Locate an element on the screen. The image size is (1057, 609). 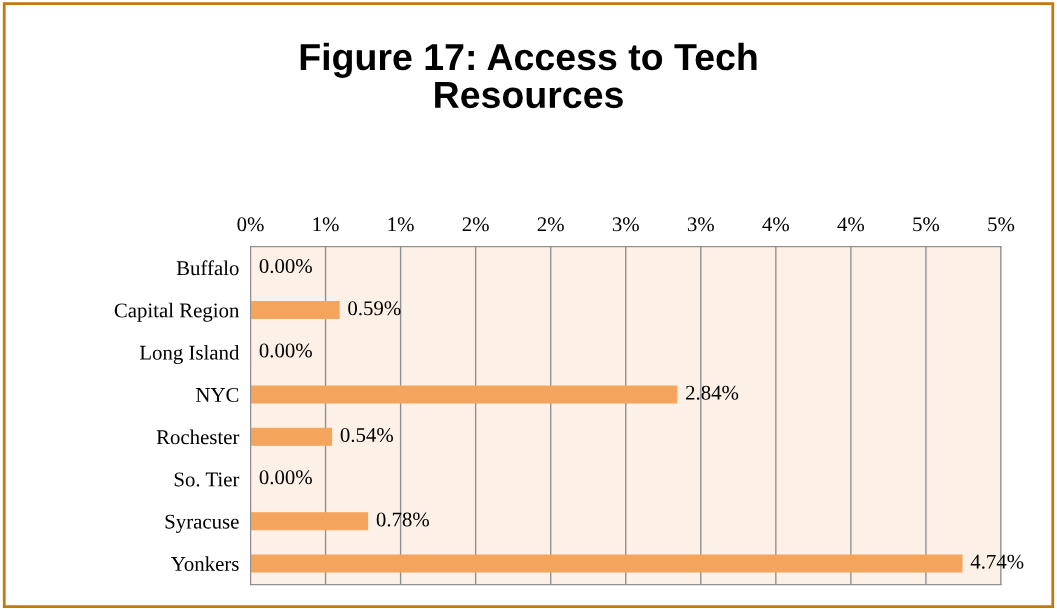
chart-title: Figure 17: Access to Tech Resources is located at coordinates (528, 75).